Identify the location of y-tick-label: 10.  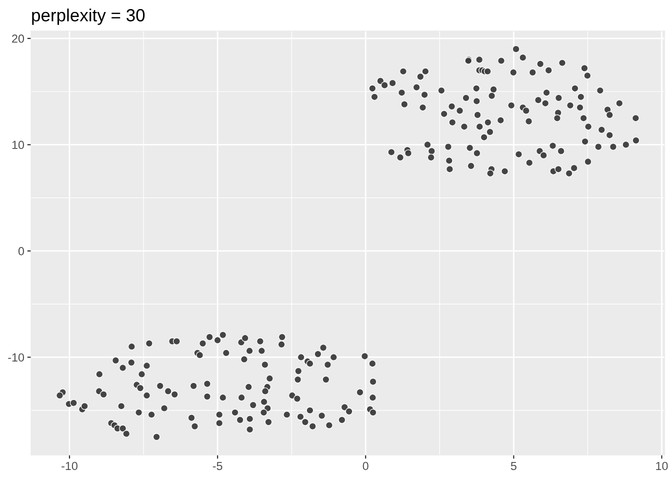
(18, 145).